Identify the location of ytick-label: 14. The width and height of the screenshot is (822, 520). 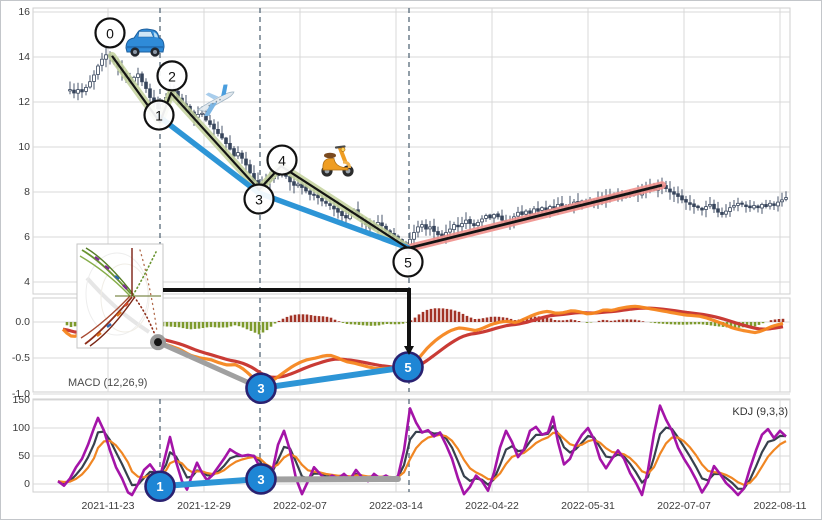
(24, 57).